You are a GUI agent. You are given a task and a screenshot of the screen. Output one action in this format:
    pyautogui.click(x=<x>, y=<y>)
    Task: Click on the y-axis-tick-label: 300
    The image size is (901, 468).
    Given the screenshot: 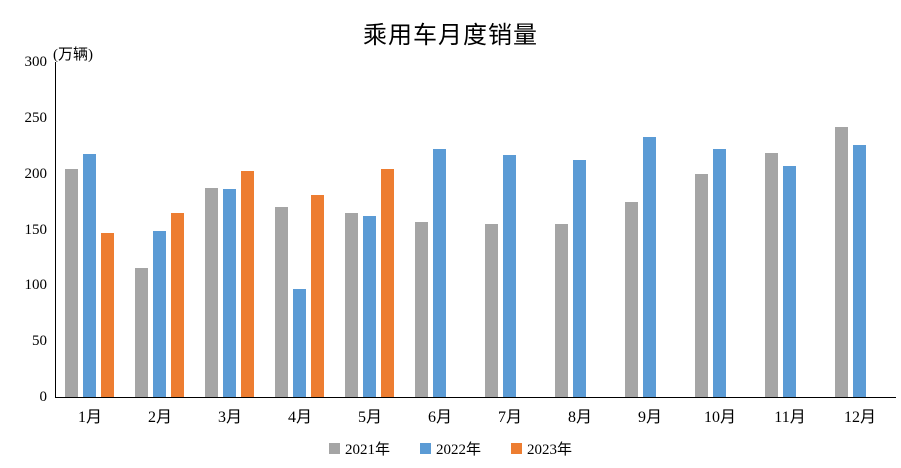 What is the action you would take?
    pyautogui.click(x=36, y=62)
    